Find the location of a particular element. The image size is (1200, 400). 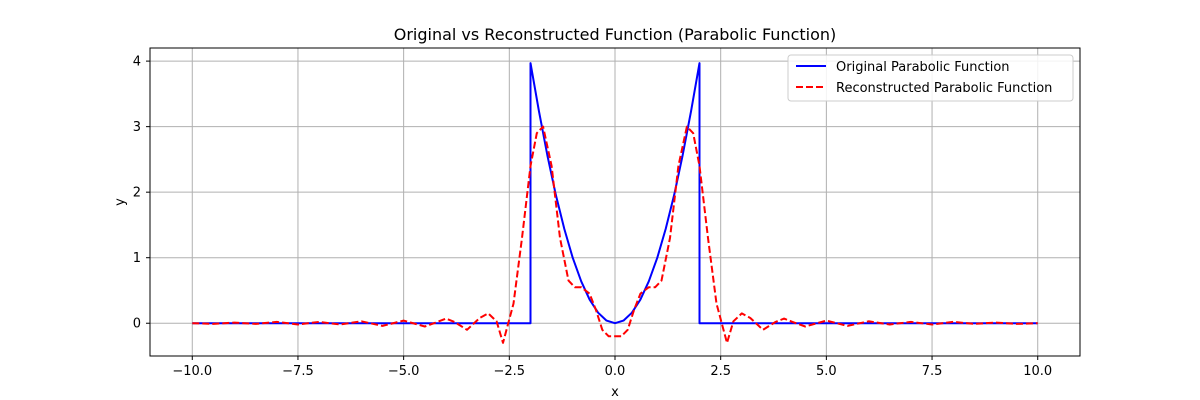

y-tick-label: 0 is located at coordinates (137, 324).